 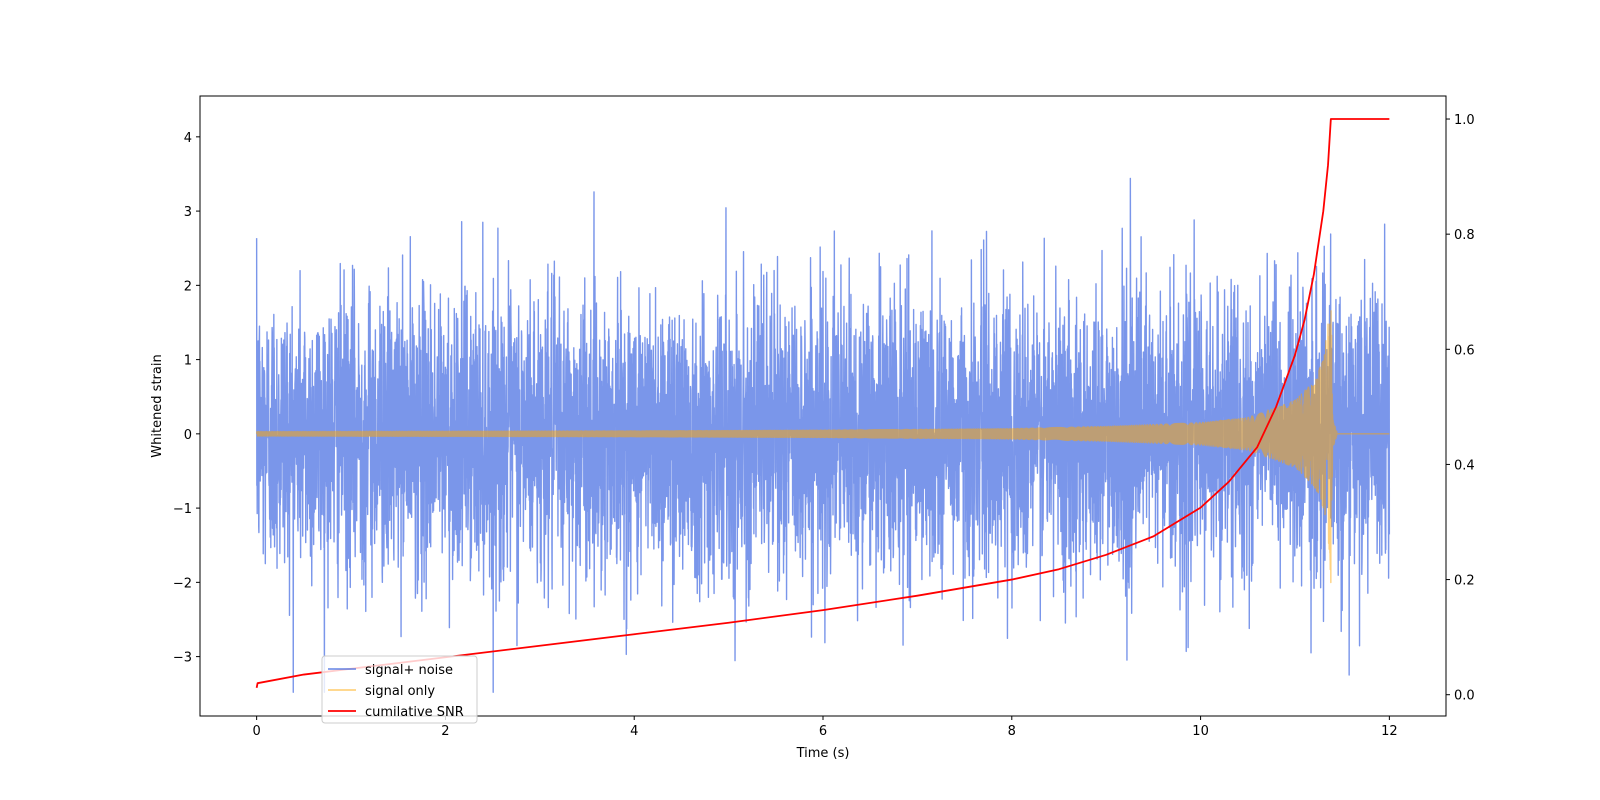 What do you see at coordinates (188, 286) in the screenshot?
I see `y-tick-label: 2` at bounding box center [188, 286].